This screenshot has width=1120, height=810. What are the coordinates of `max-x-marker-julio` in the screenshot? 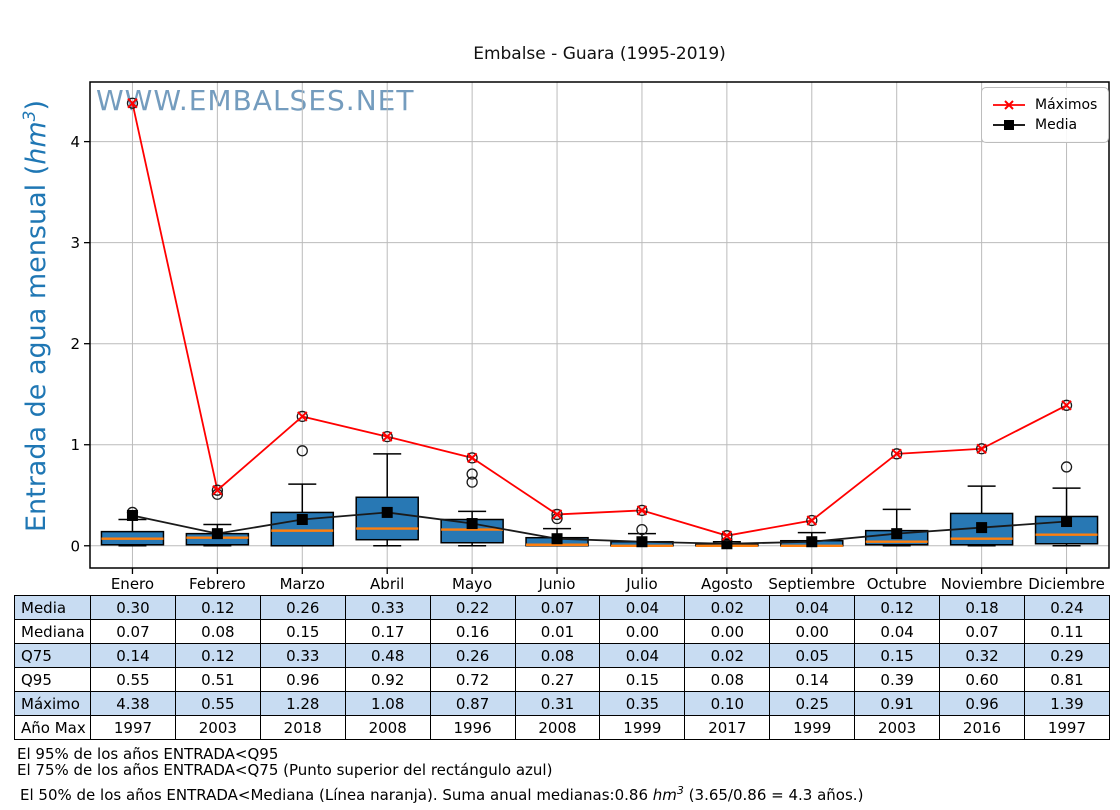 It's located at (642, 510).